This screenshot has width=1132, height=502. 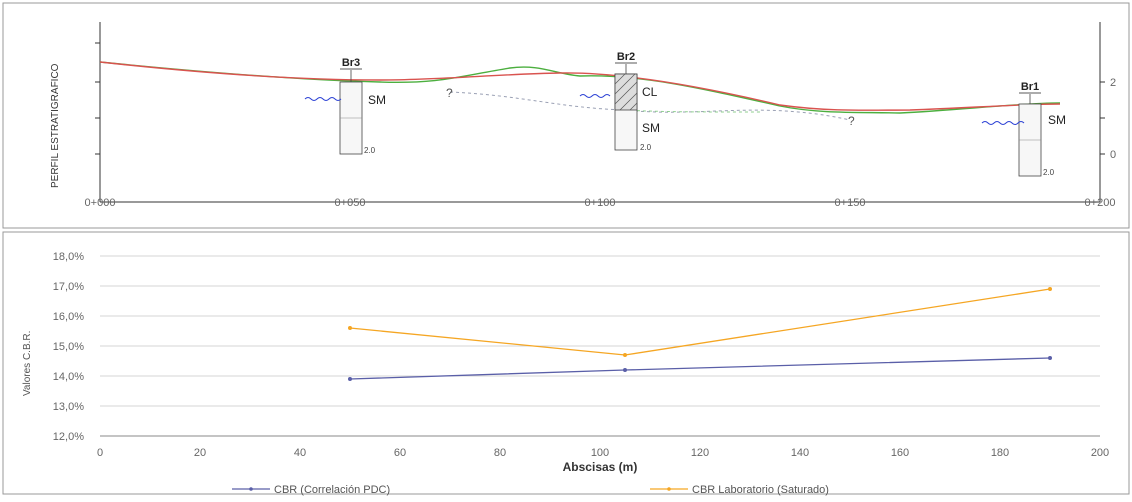 What do you see at coordinates (800, 453) in the screenshot?
I see `x-tick-label: 140` at bounding box center [800, 453].